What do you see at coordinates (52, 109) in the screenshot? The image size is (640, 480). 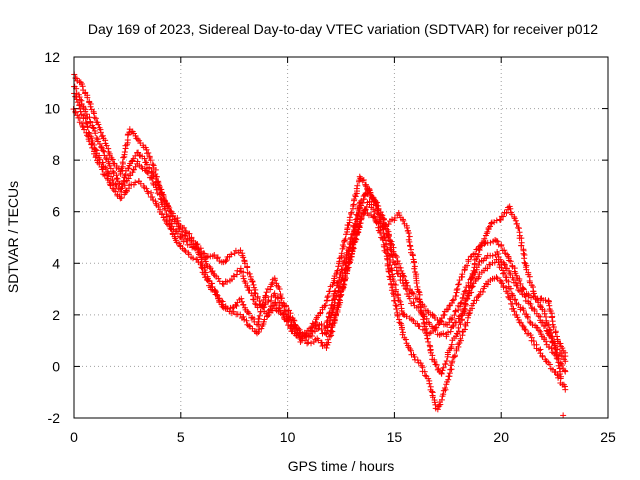 I see `y-tick-label: 10` at bounding box center [52, 109].